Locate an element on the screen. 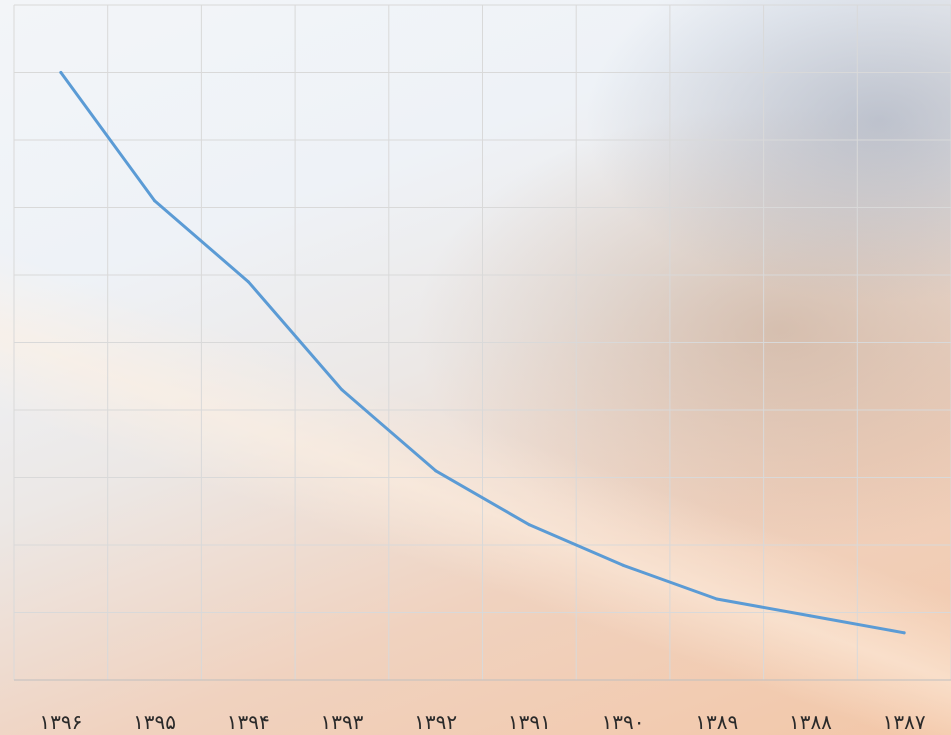 This screenshot has height=735, width=951. x-tick-label: ۱۳۹۵ is located at coordinates (154, 722).